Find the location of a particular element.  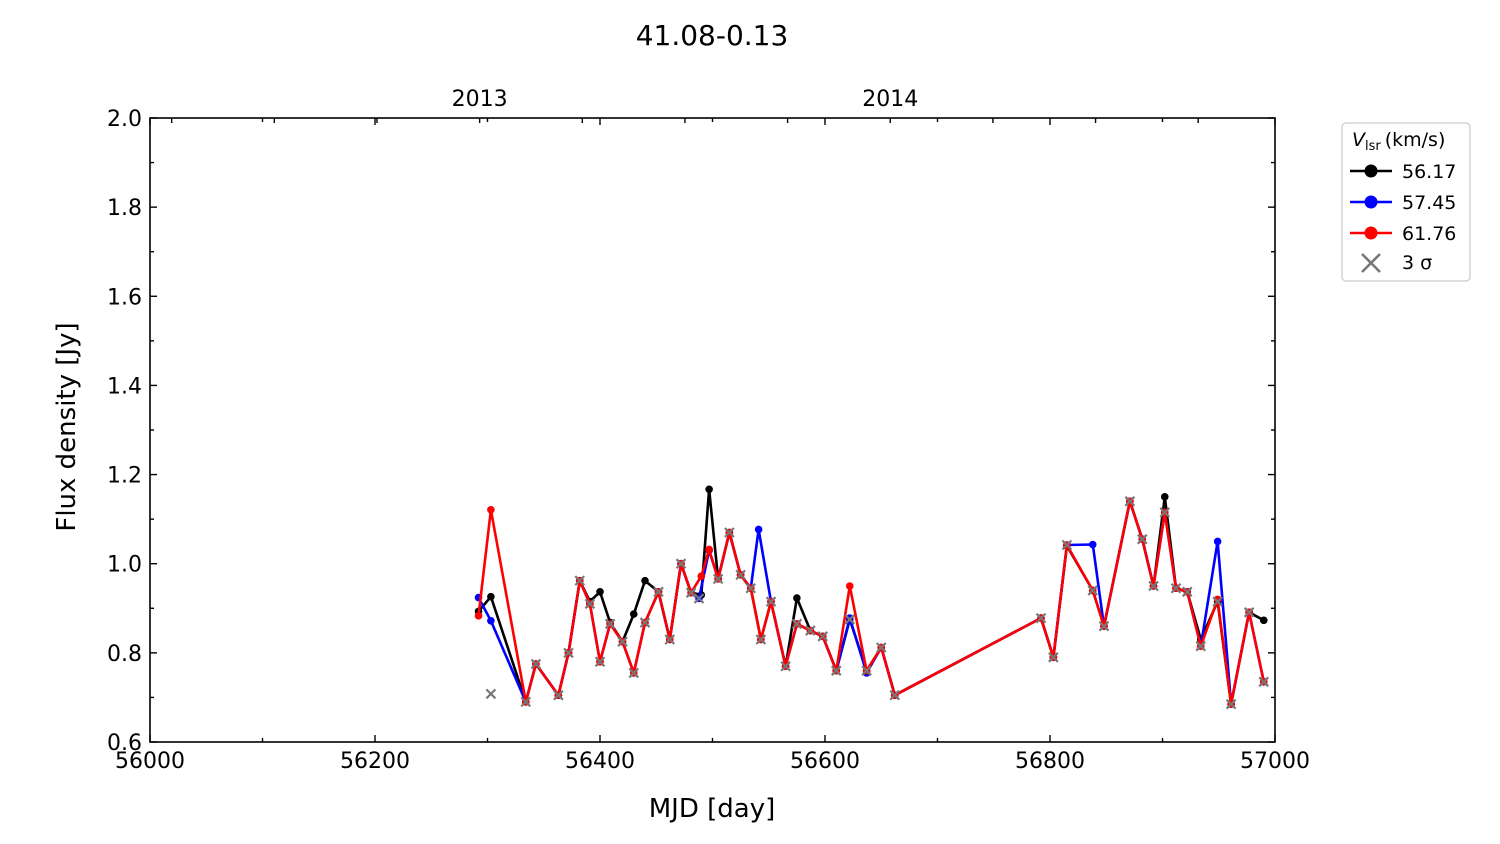

x-tick-label: 56200 is located at coordinates (375, 761).